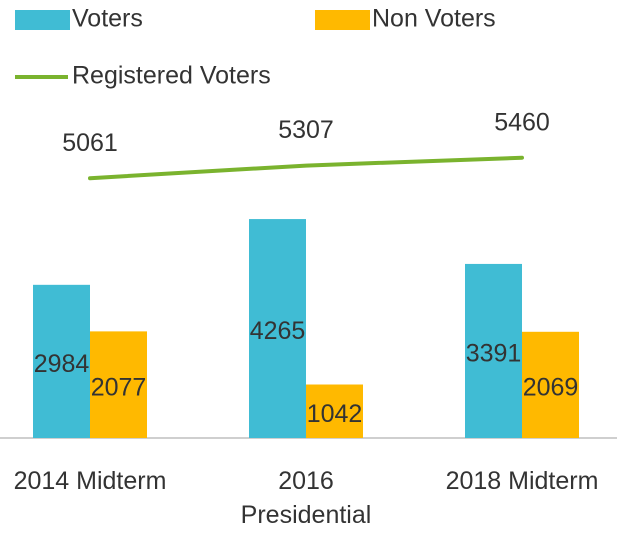 The height and width of the screenshot is (533, 617). What do you see at coordinates (522, 481) in the screenshot?
I see `x-tick-label: 2018 Midterm` at bounding box center [522, 481].